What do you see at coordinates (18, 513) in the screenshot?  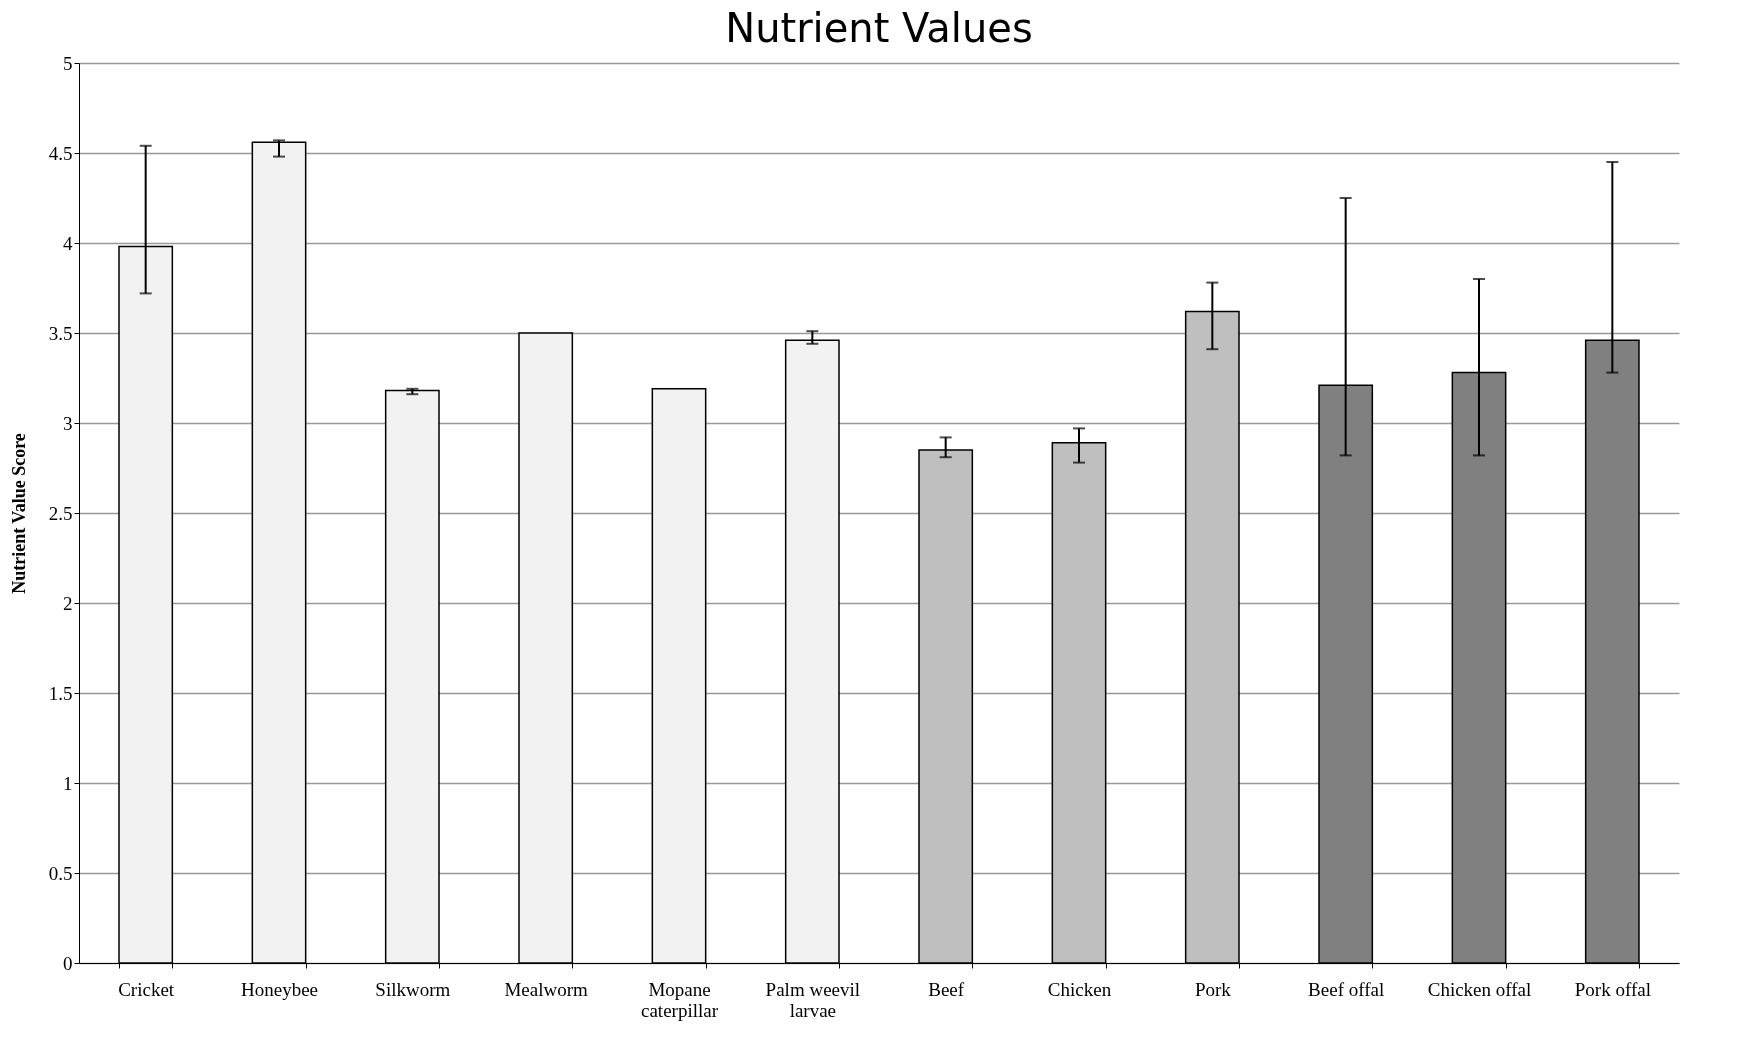 I see `y-axis-title: Nutrient Value Score` at bounding box center [18, 513].